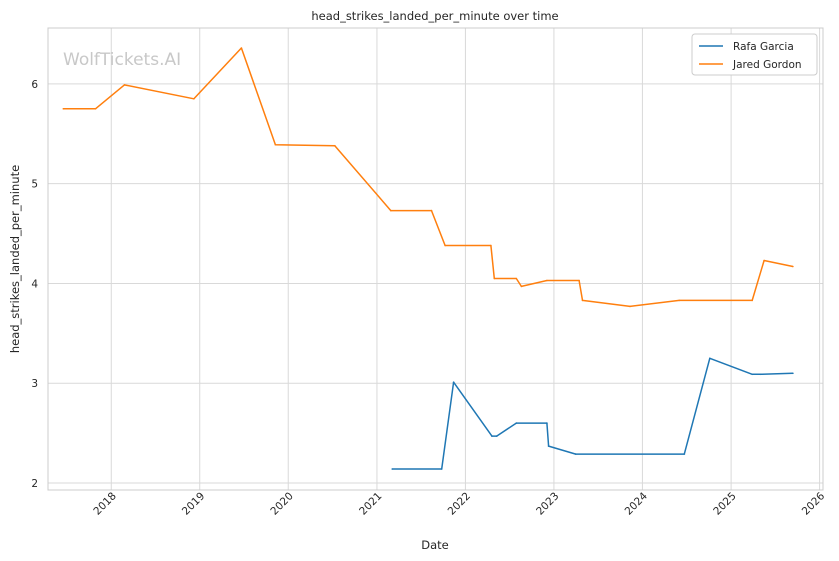 The width and height of the screenshot is (839, 561). What do you see at coordinates (34, 384) in the screenshot?
I see `y-tick-label: 3` at bounding box center [34, 384].